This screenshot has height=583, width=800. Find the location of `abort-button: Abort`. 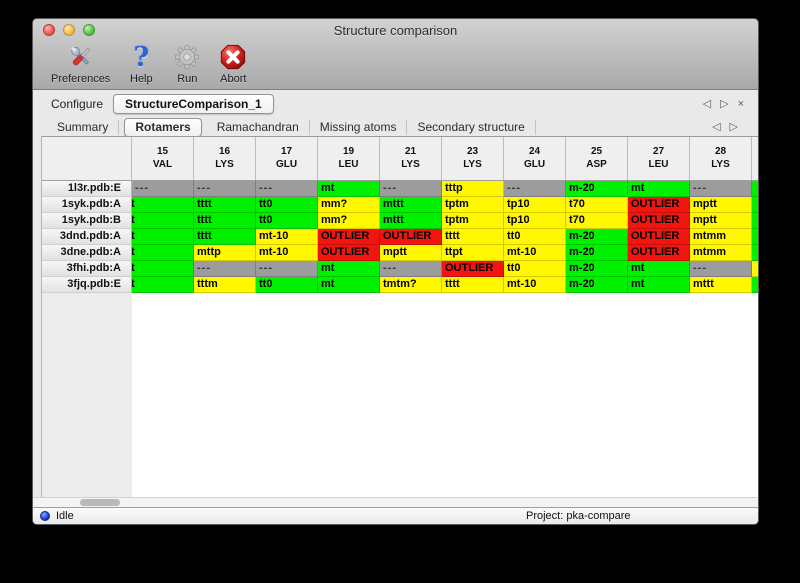

abort-button: Abort is located at coordinates (233, 63).